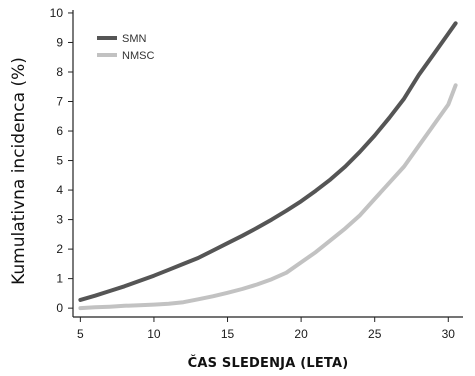  I want to click on x-tick-label: 20, so click(301, 334).